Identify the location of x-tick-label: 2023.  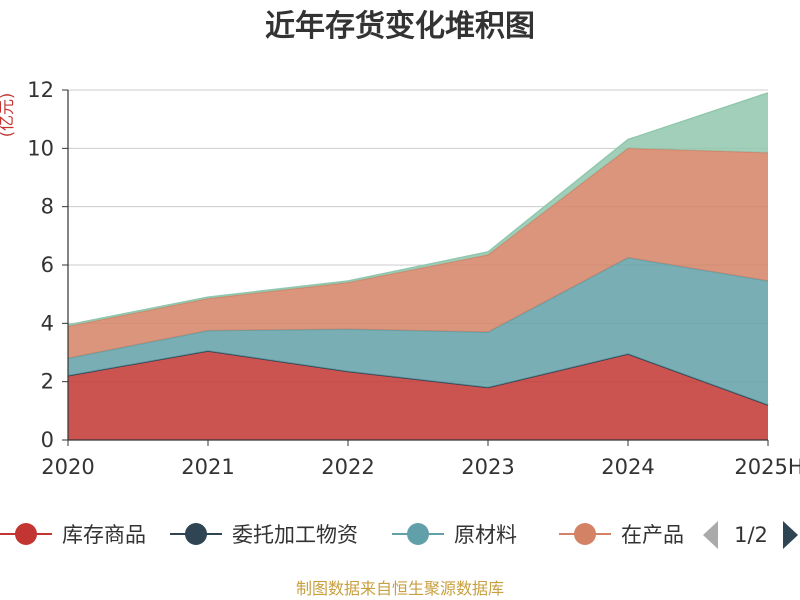
(487, 467).